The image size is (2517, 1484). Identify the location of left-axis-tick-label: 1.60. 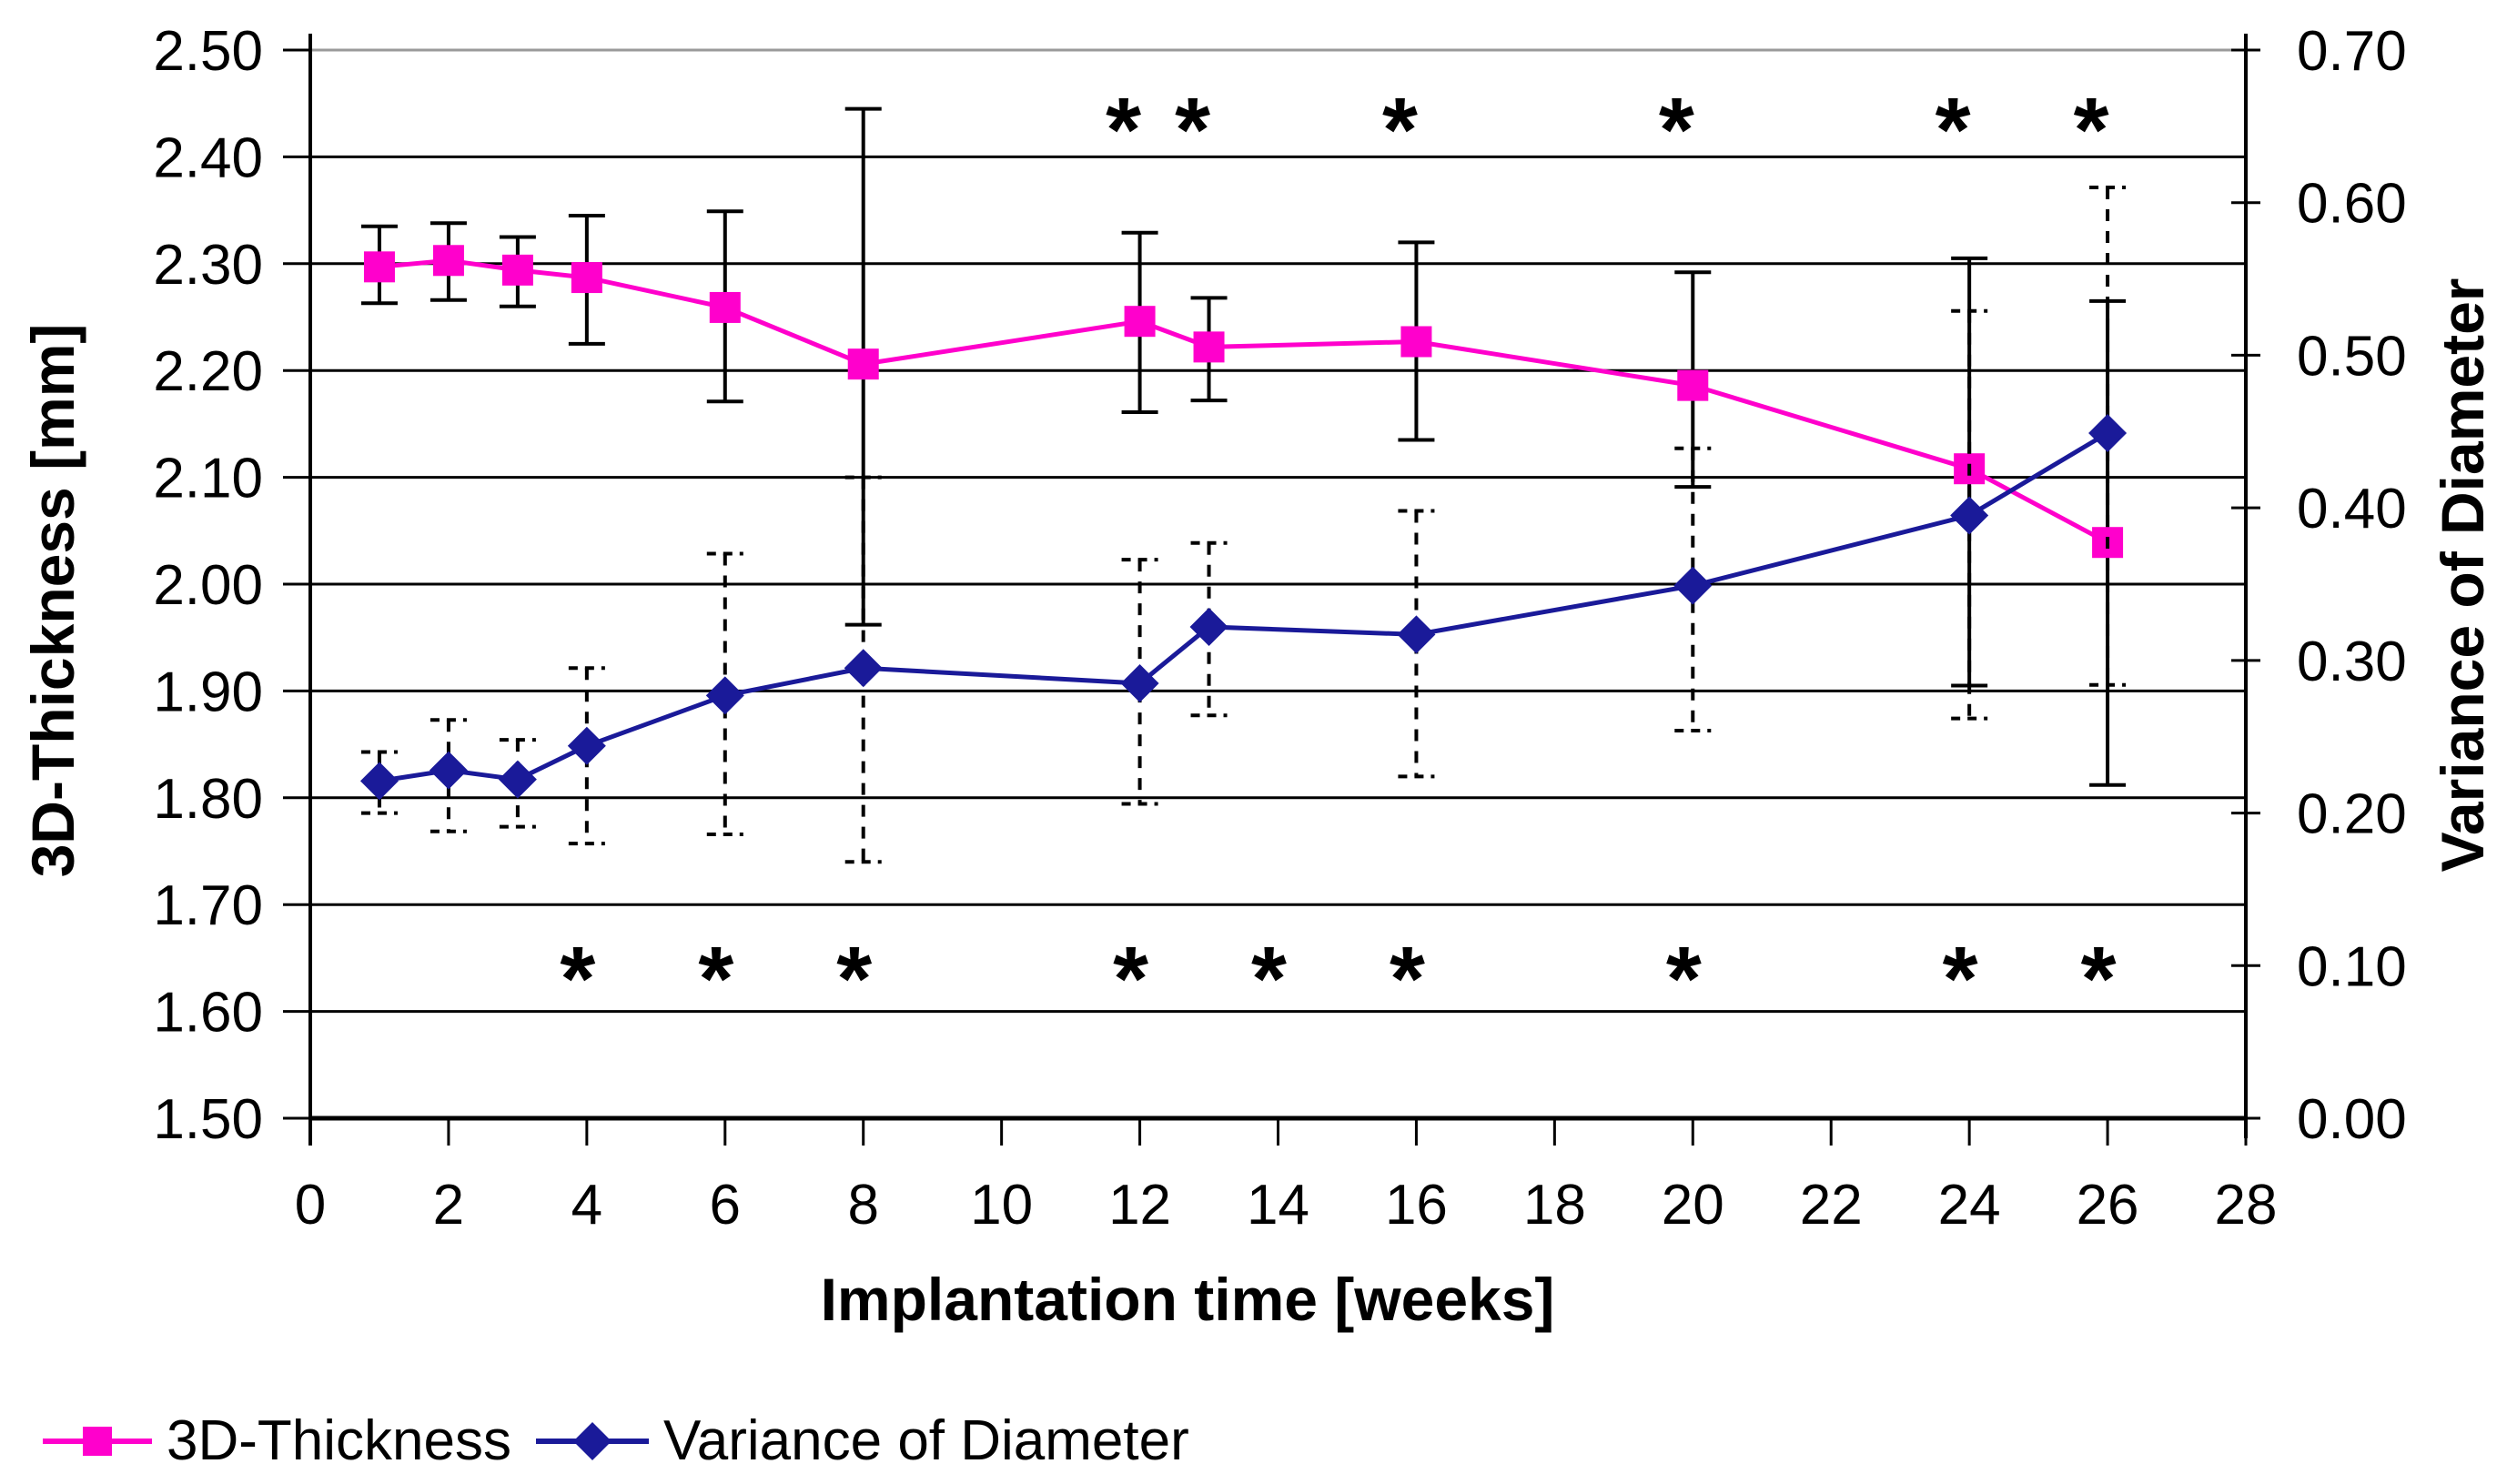
(208, 1014).